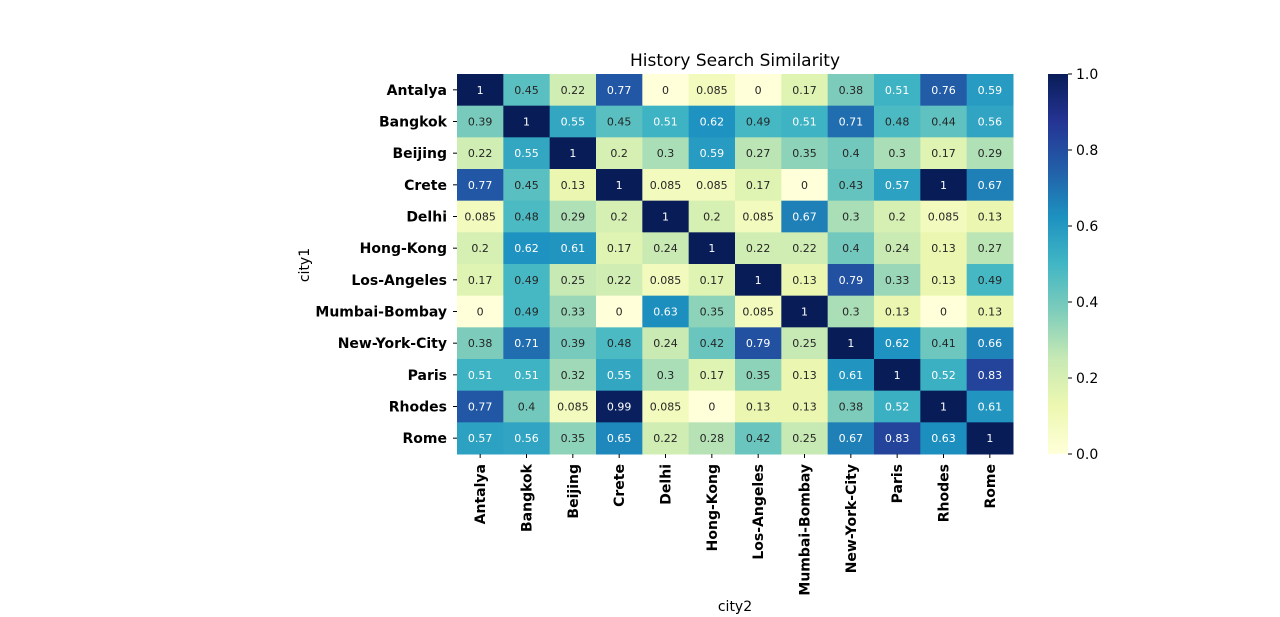 This screenshot has width=1280, height=617. I want to click on cell-value-label: 0.4, so click(851, 248).